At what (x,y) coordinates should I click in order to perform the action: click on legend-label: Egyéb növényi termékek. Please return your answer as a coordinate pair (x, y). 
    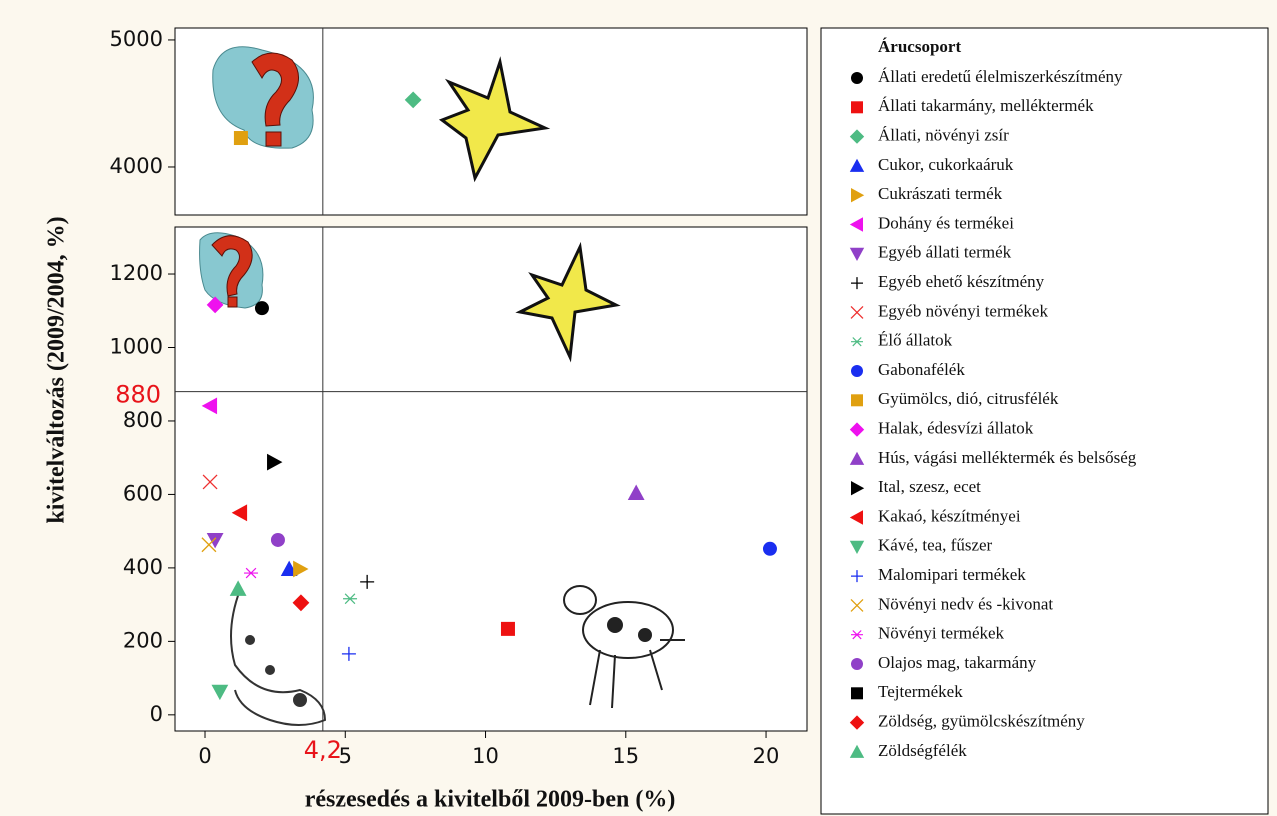
    Looking at the image, I should click on (963, 310).